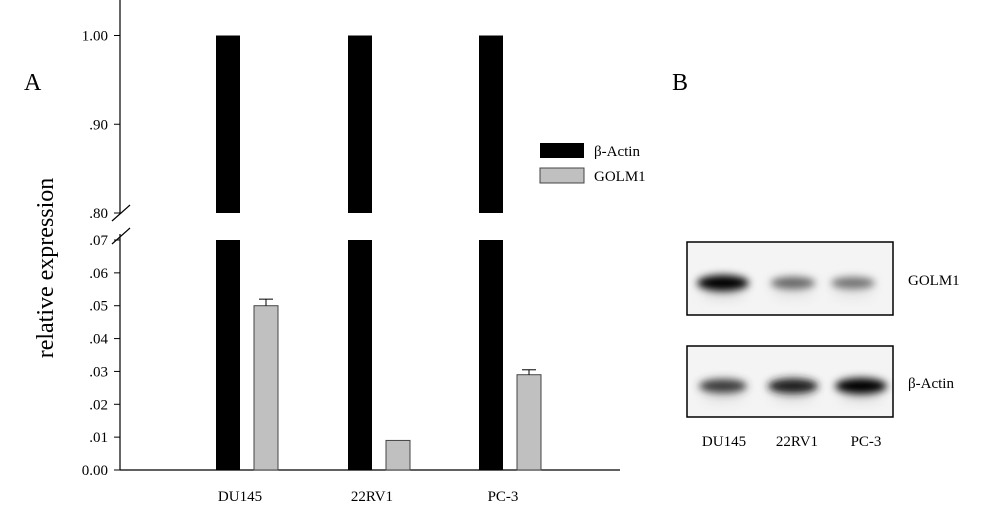 This screenshot has height=523, width=1000. I want to click on blot-lane-label: DU145, so click(724, 442).